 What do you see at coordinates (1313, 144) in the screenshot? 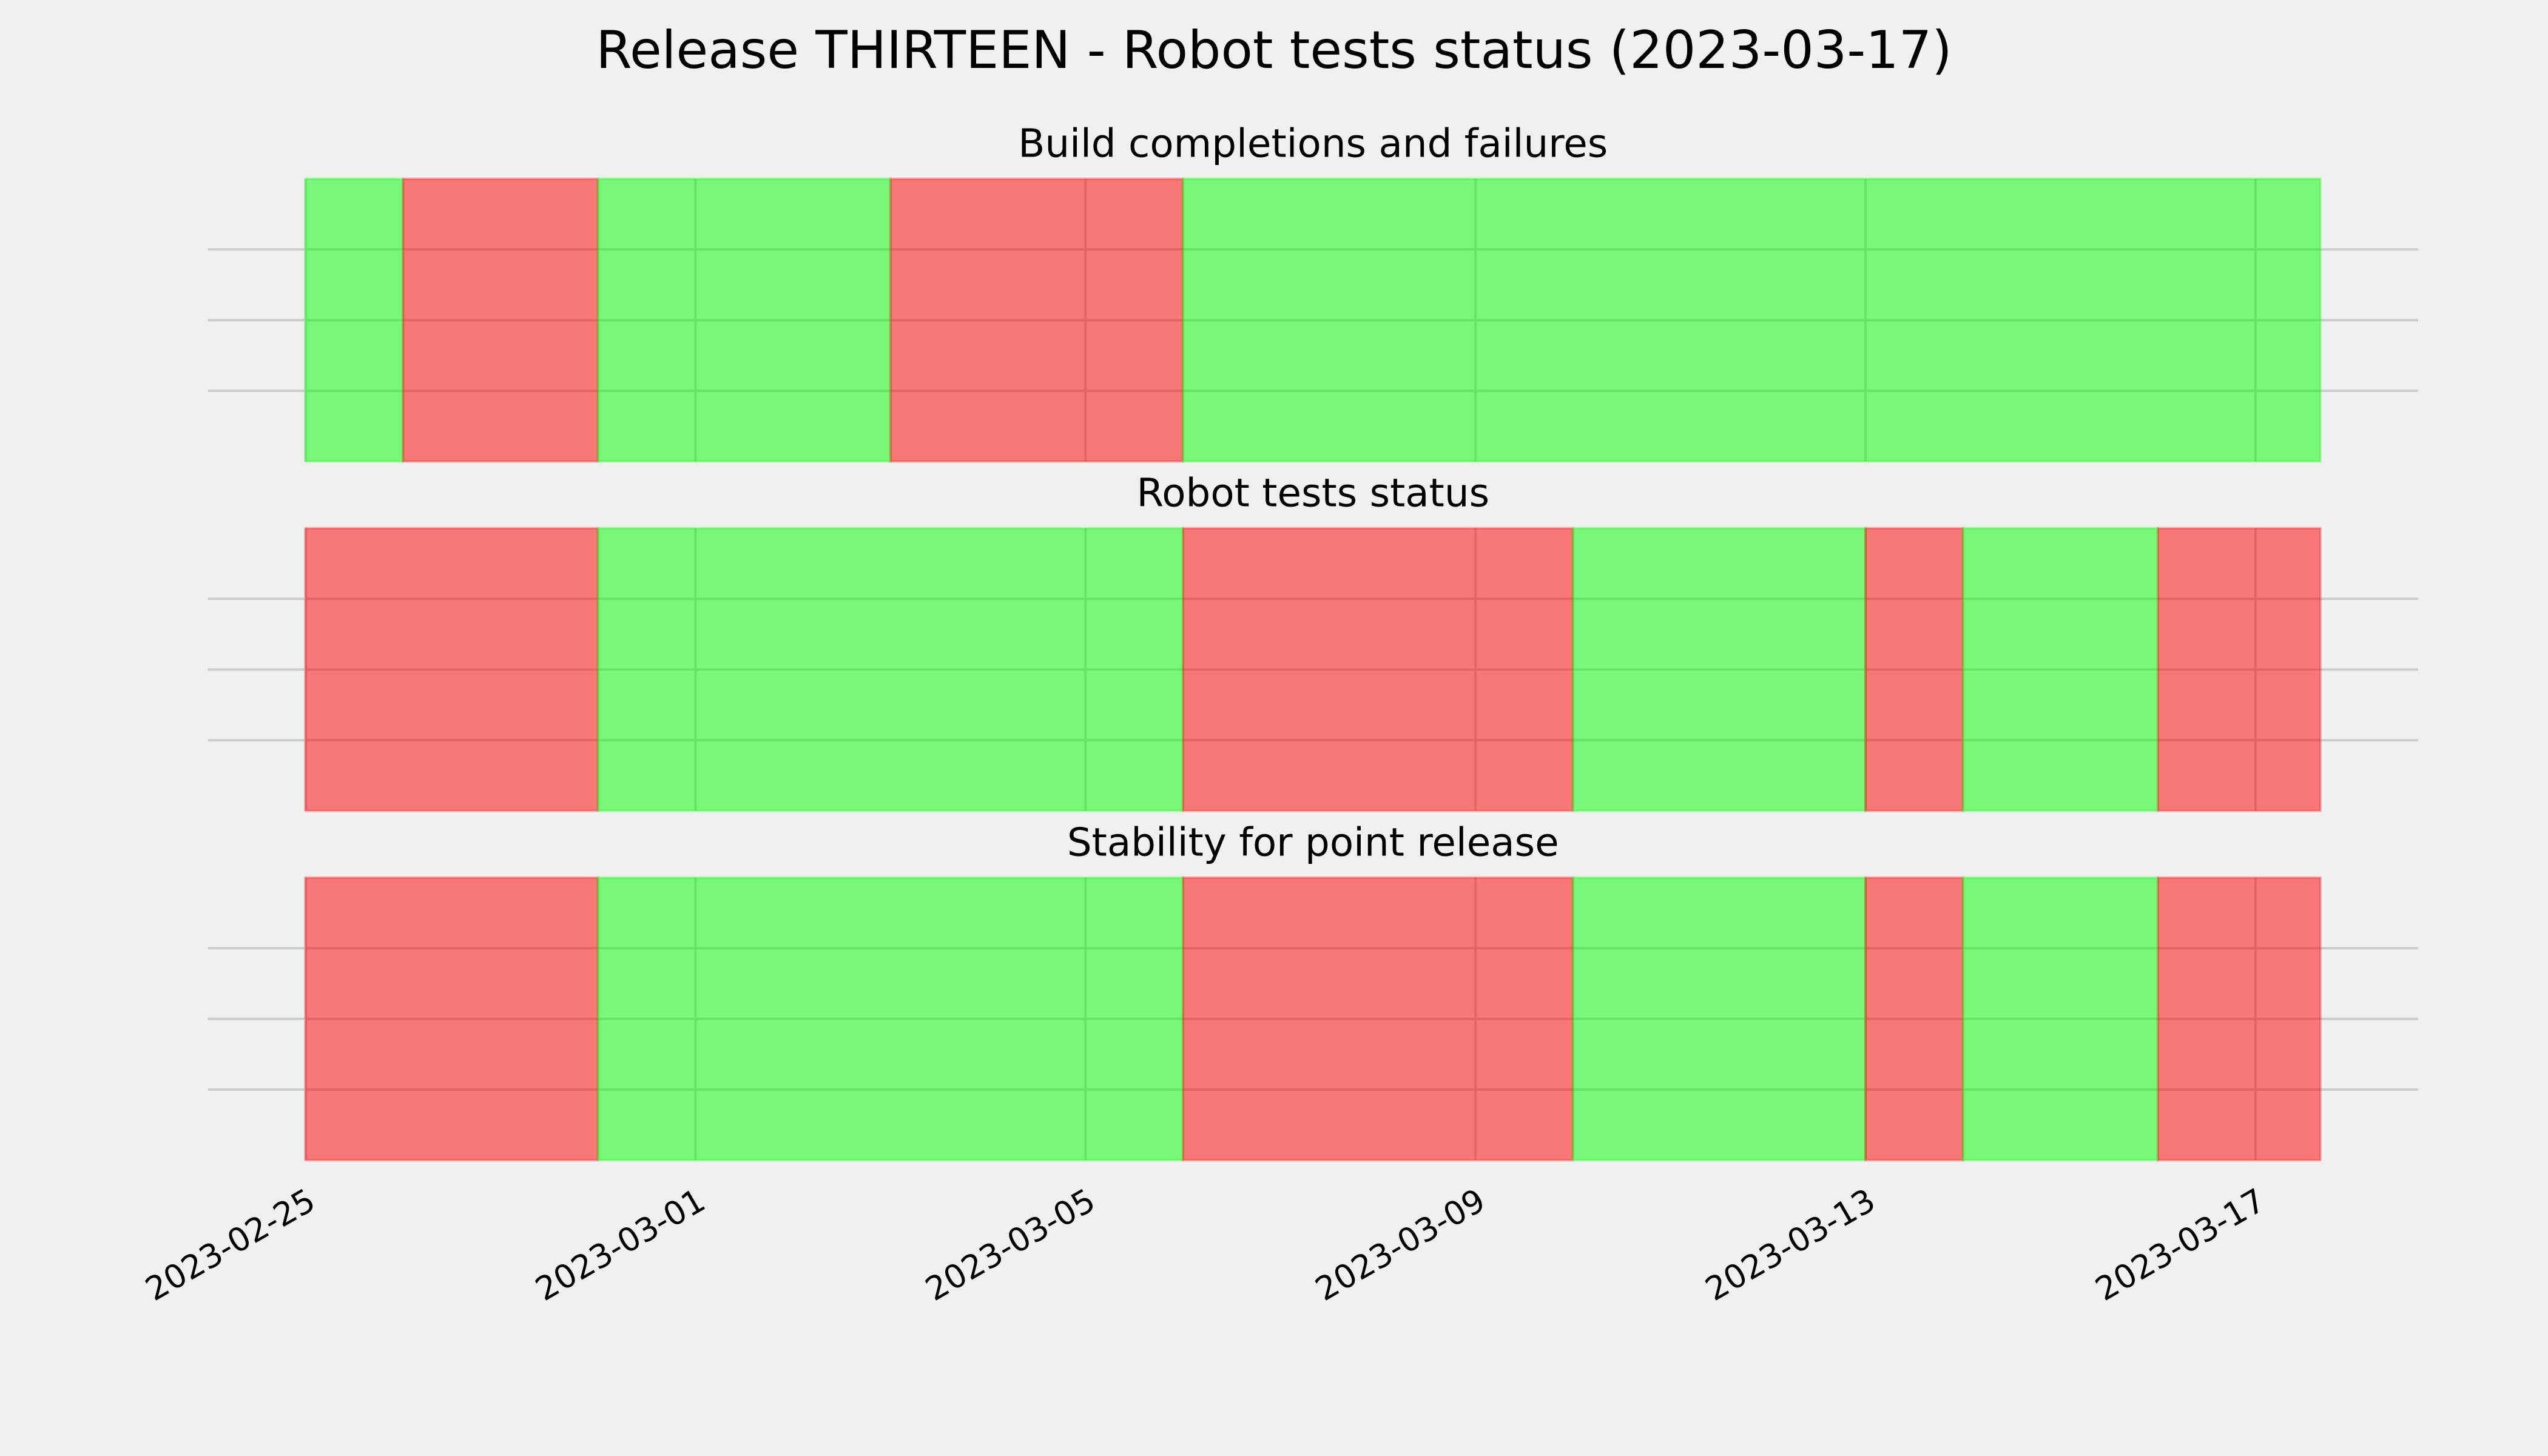
I see `subplot-title: Build completions and failures` at bounding box center [1313, 144].